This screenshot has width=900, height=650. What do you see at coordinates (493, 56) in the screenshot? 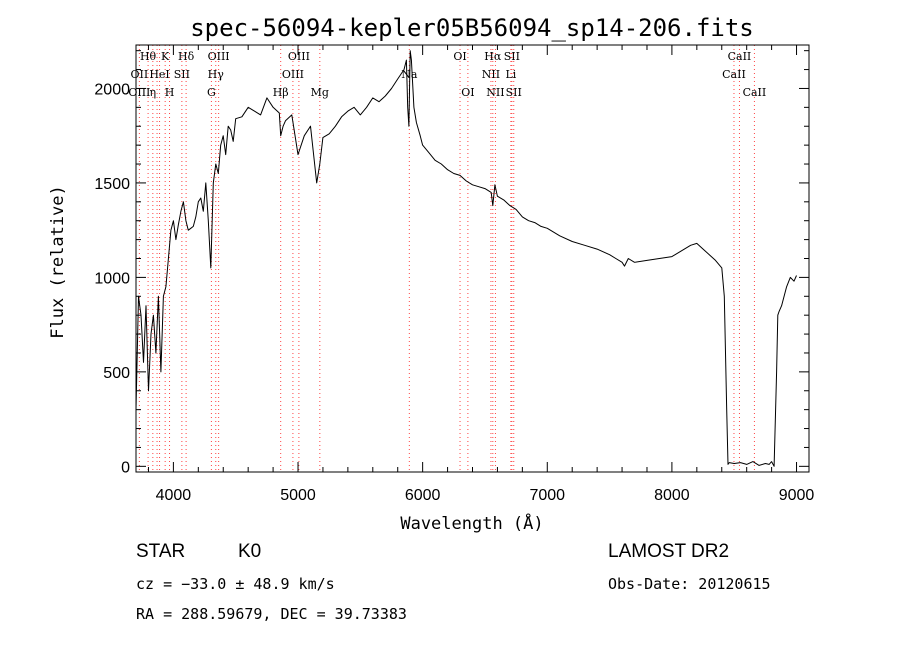
I see `line-label: Hα` at bounding box center [493, 56].